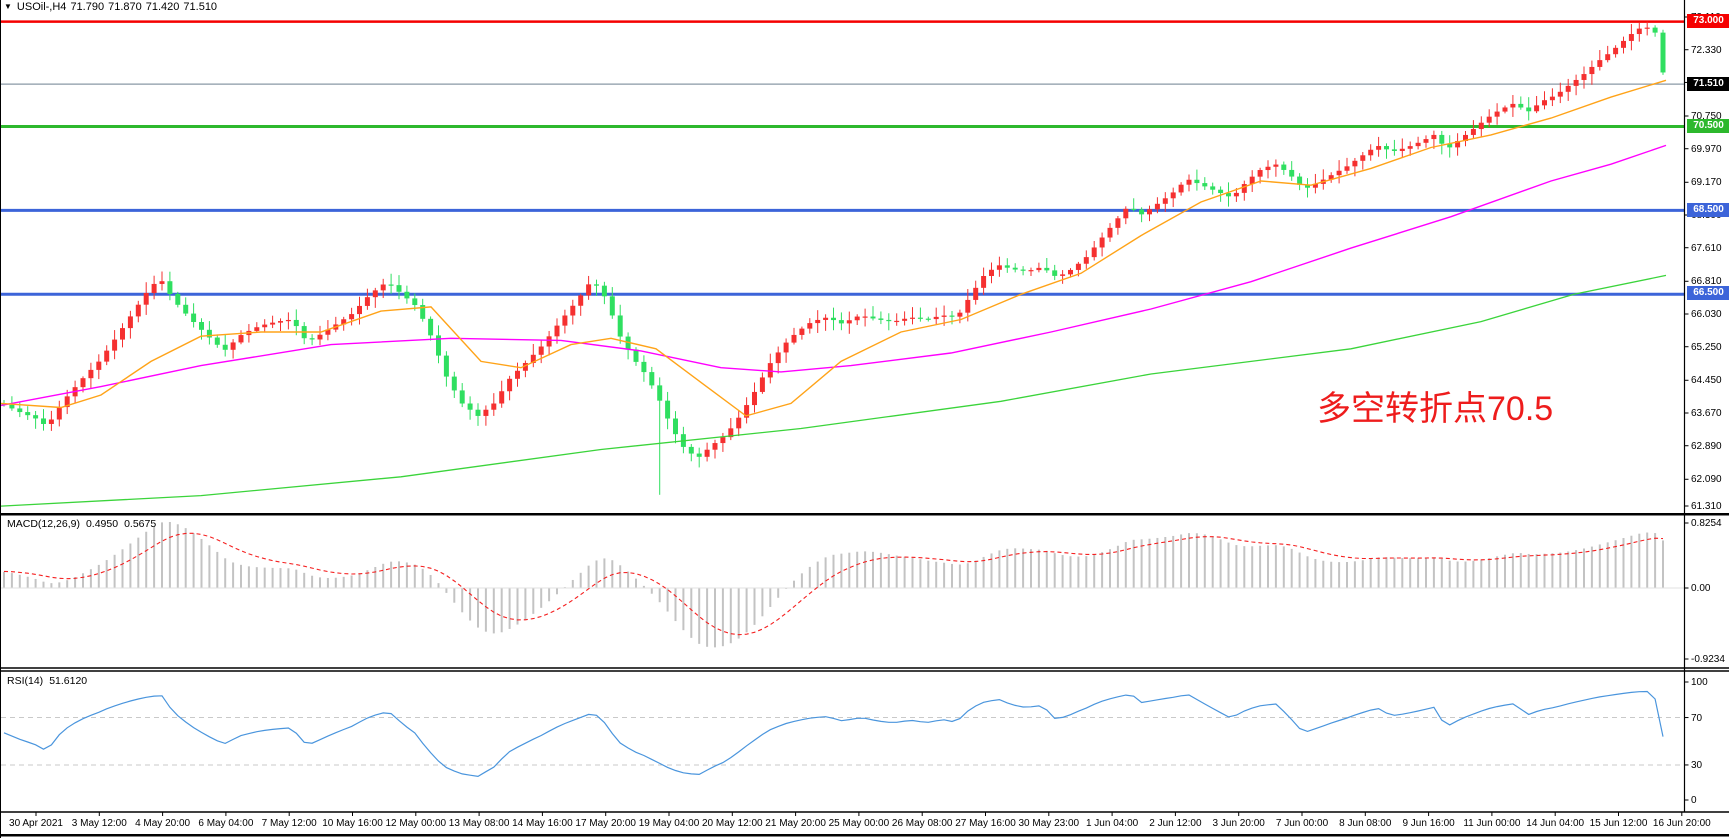  I want to click on time-tick-label: 20 May 12:00, so click(732, 823).